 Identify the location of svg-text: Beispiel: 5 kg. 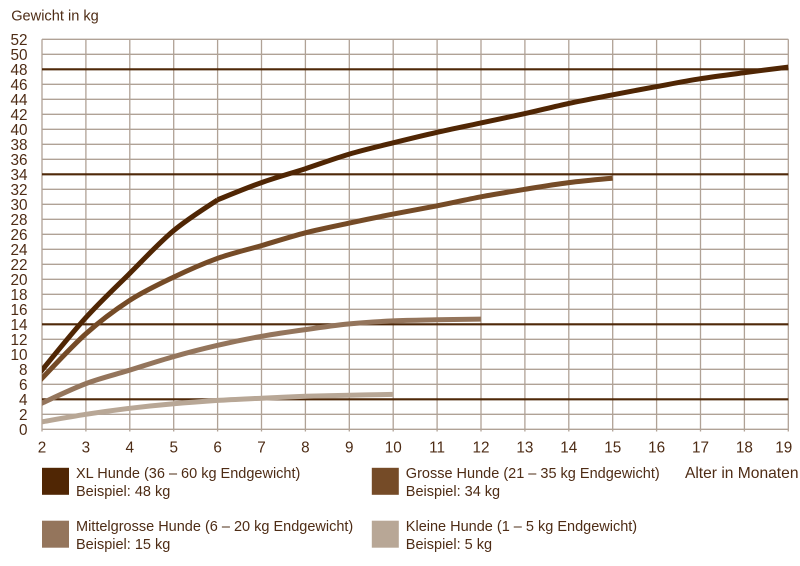
(449, 545).